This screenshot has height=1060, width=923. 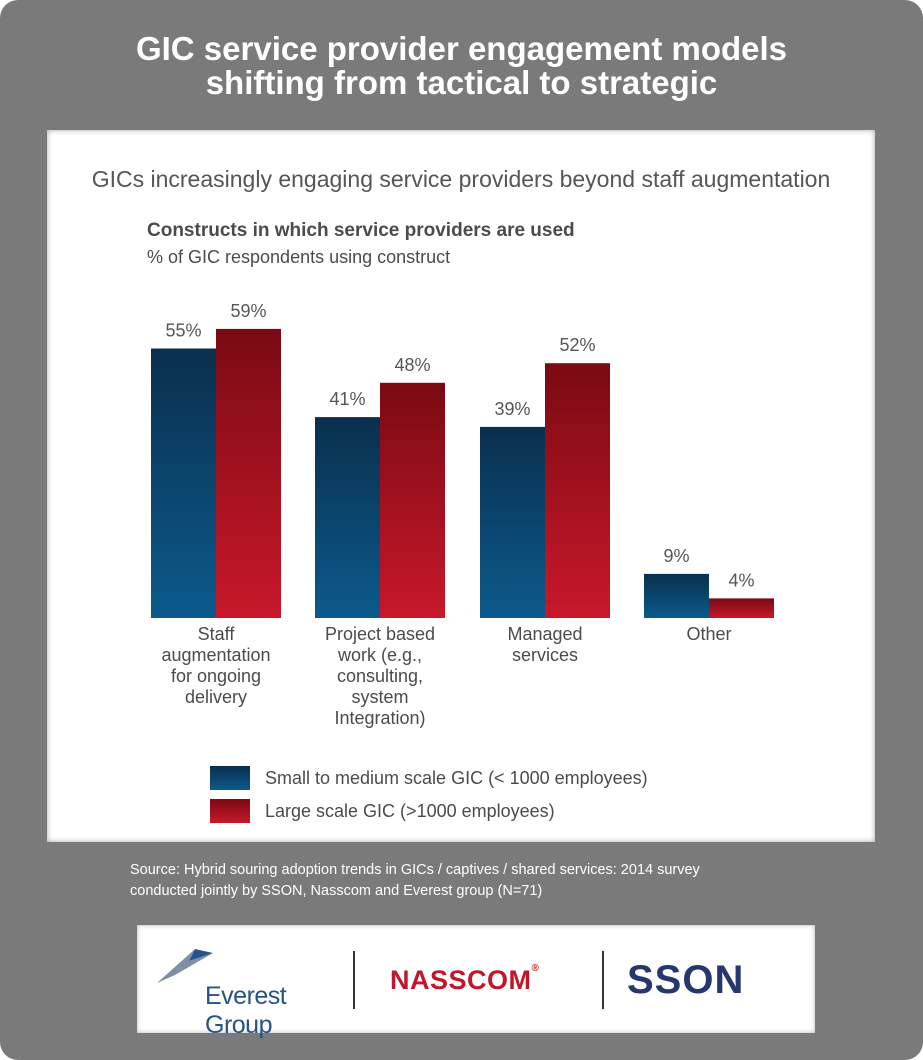 What do you see at coordinates (347, 399) in the screenshot?
I see `data-label-small-1: 41%` at bounding box center [347, 399].